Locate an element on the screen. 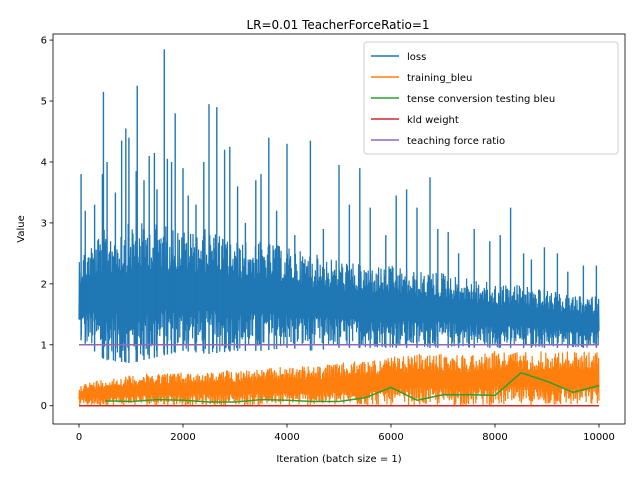 The width and height of the screenshot is (640, 480). legend-label: training_bleu is located at coordinates (439, 78).